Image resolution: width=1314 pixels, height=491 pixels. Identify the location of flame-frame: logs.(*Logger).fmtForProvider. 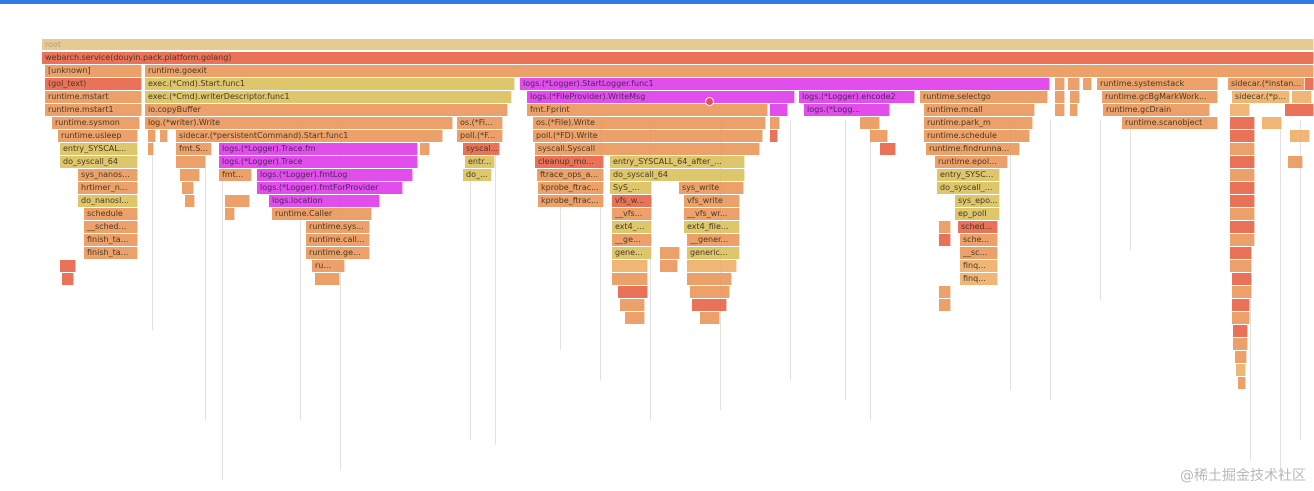
(330, 188).